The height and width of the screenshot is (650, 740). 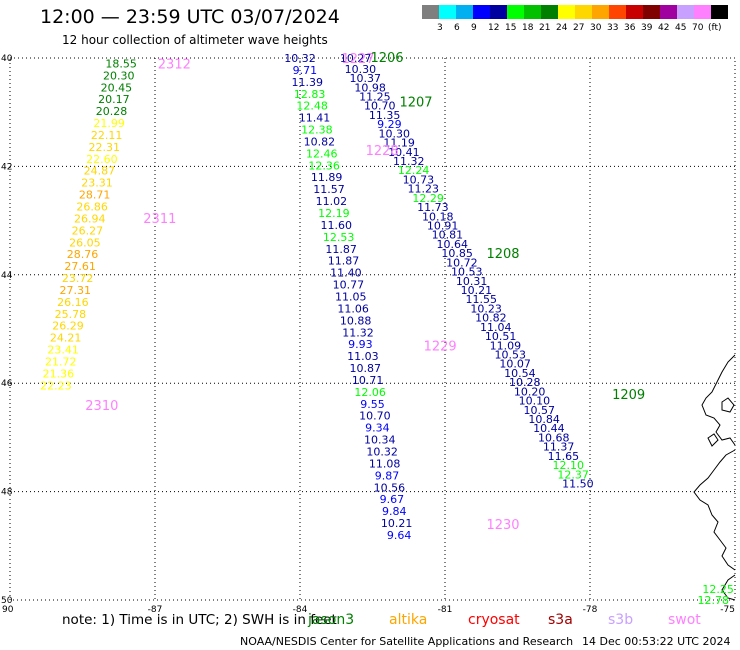 What do you see at coordinates (506, 345) in the screenshot?
I see `wave-height-value: 11.09` at bounding box center [506, 345].